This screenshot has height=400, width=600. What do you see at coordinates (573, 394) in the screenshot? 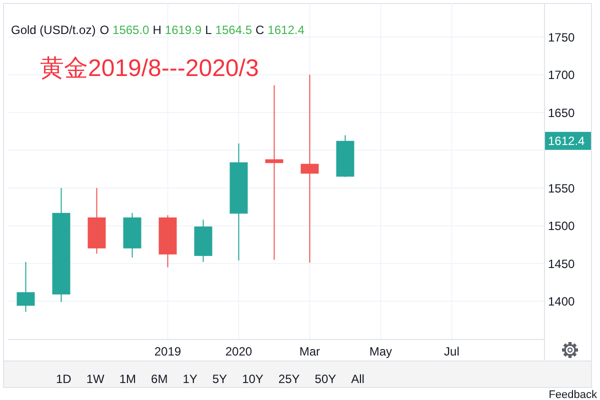
I see `text: Feedback` at bounding box center [573, 394].